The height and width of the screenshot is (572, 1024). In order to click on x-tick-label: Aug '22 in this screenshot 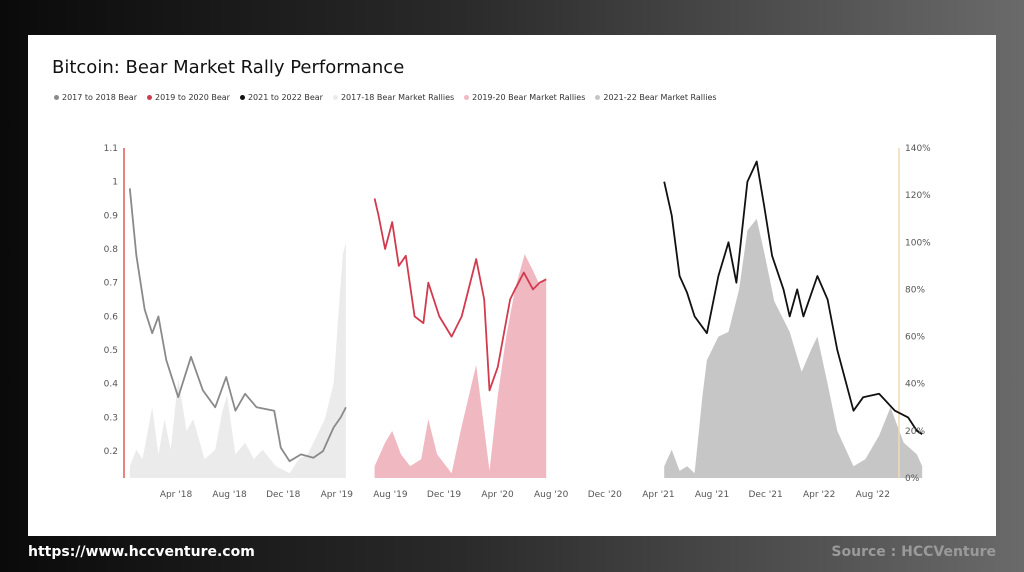, I will do `click(873, 495)`.